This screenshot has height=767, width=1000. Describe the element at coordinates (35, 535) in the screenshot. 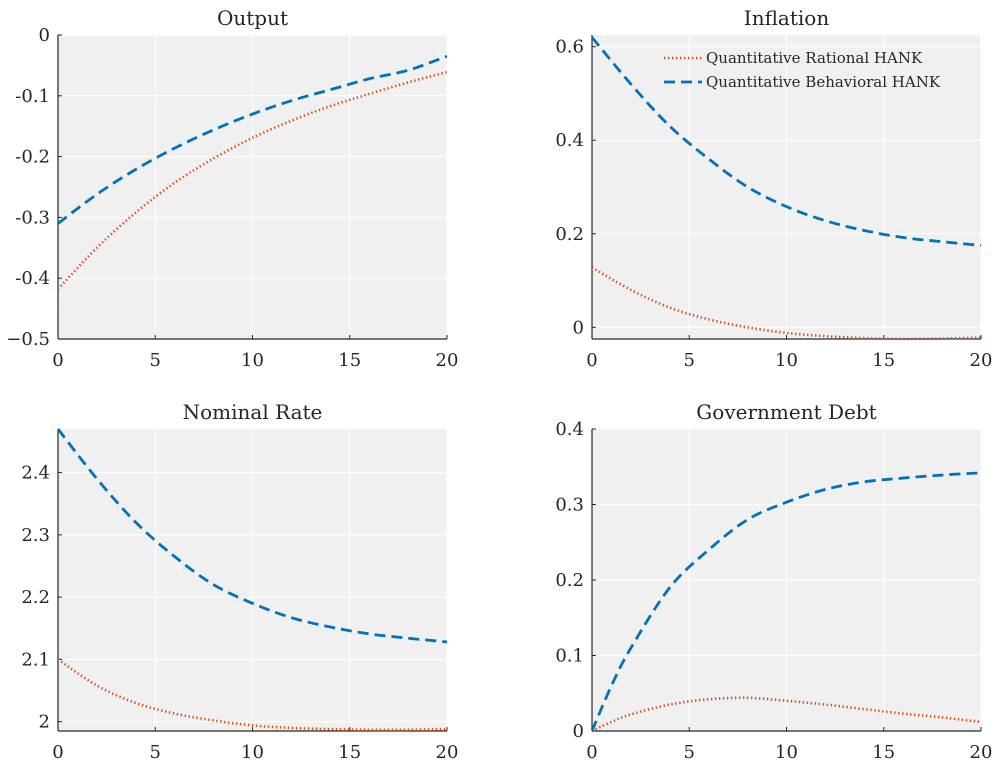

I see `y-tick-label: 2.3` at that location.